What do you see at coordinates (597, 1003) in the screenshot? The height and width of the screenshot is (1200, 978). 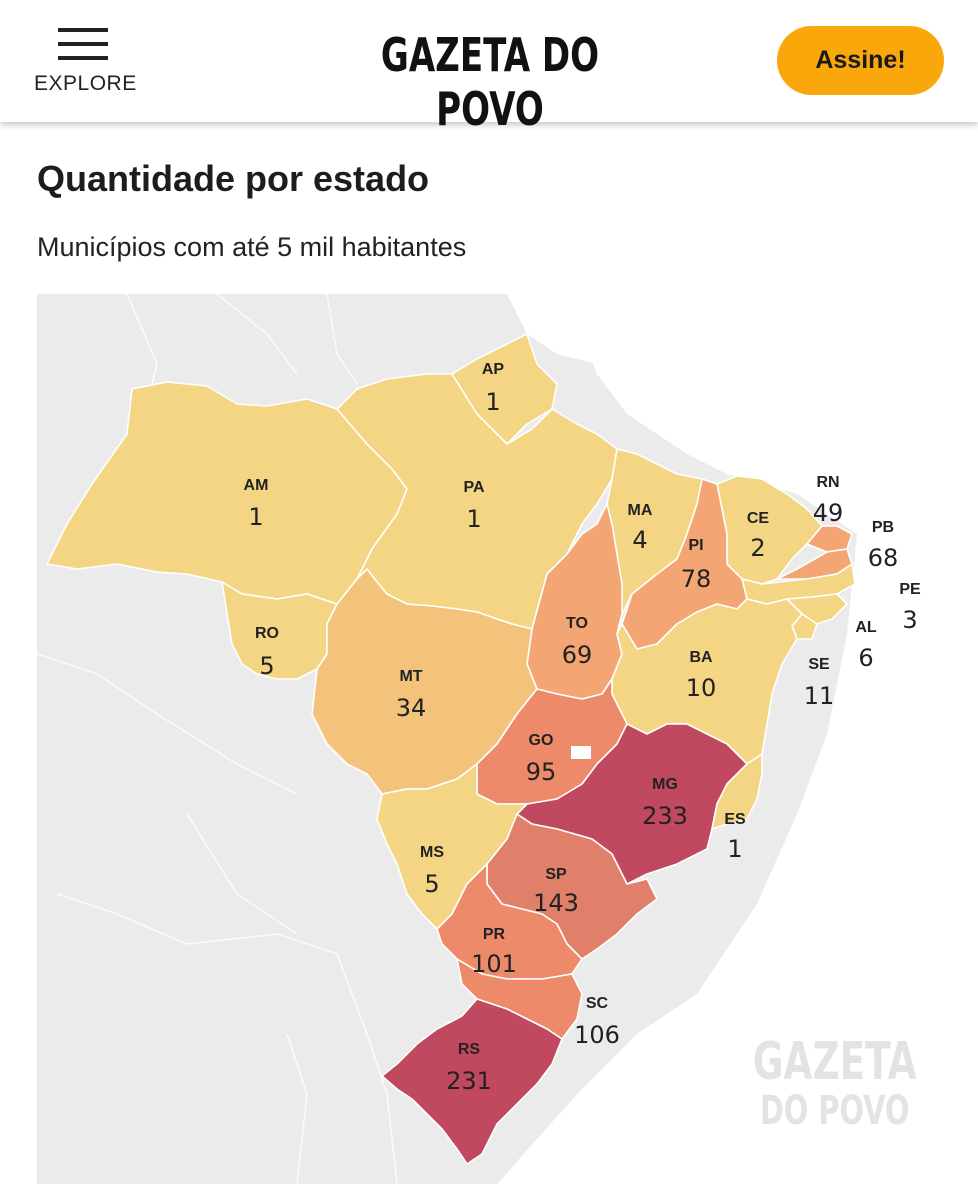 I see `state-code-label: SC` at bounding box center [597, 1003].